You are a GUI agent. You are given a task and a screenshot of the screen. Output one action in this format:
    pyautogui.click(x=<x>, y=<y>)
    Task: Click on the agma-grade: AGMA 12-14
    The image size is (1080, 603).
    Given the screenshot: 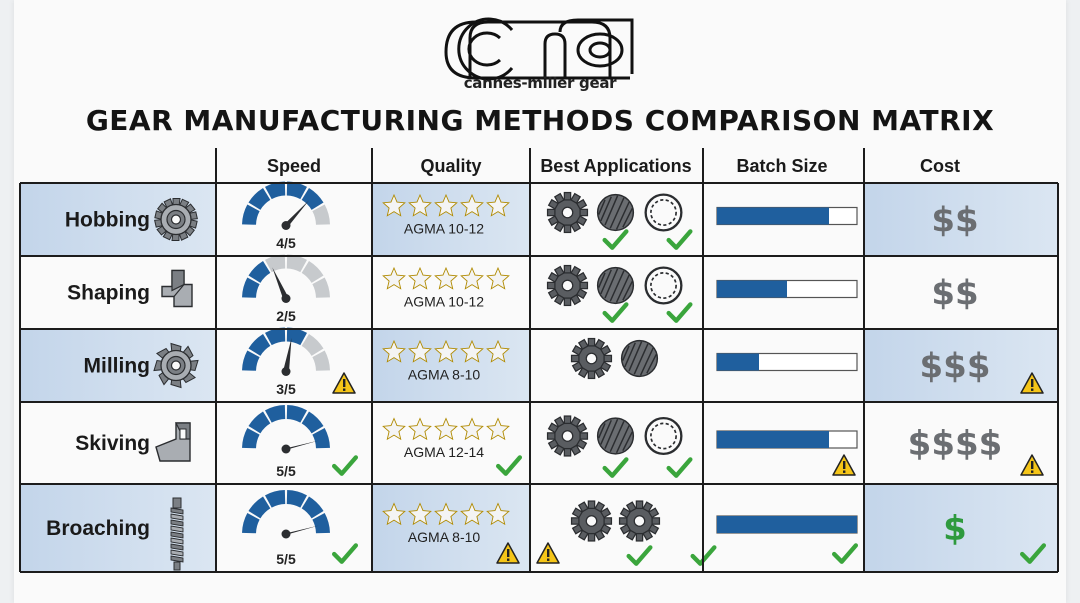 What is the action you would take?
    pyautogui.click(x=444, y=452)
    